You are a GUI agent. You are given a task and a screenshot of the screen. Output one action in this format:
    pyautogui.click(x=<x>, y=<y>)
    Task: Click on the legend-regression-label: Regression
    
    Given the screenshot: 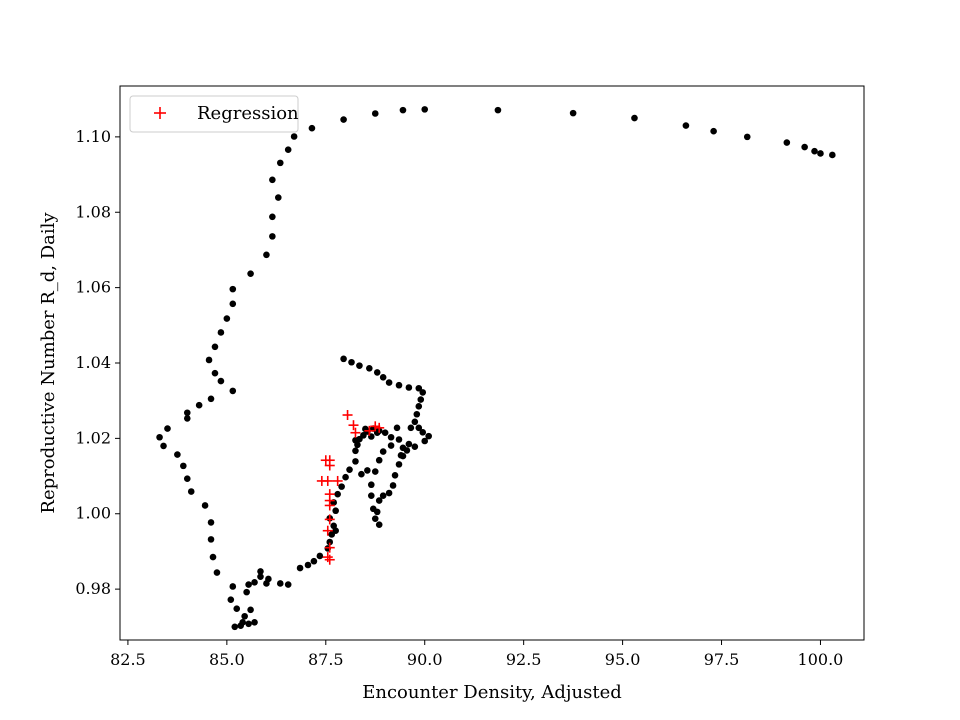 What is the action you would take?
    pyautogui.click(x=248, y=113)
    